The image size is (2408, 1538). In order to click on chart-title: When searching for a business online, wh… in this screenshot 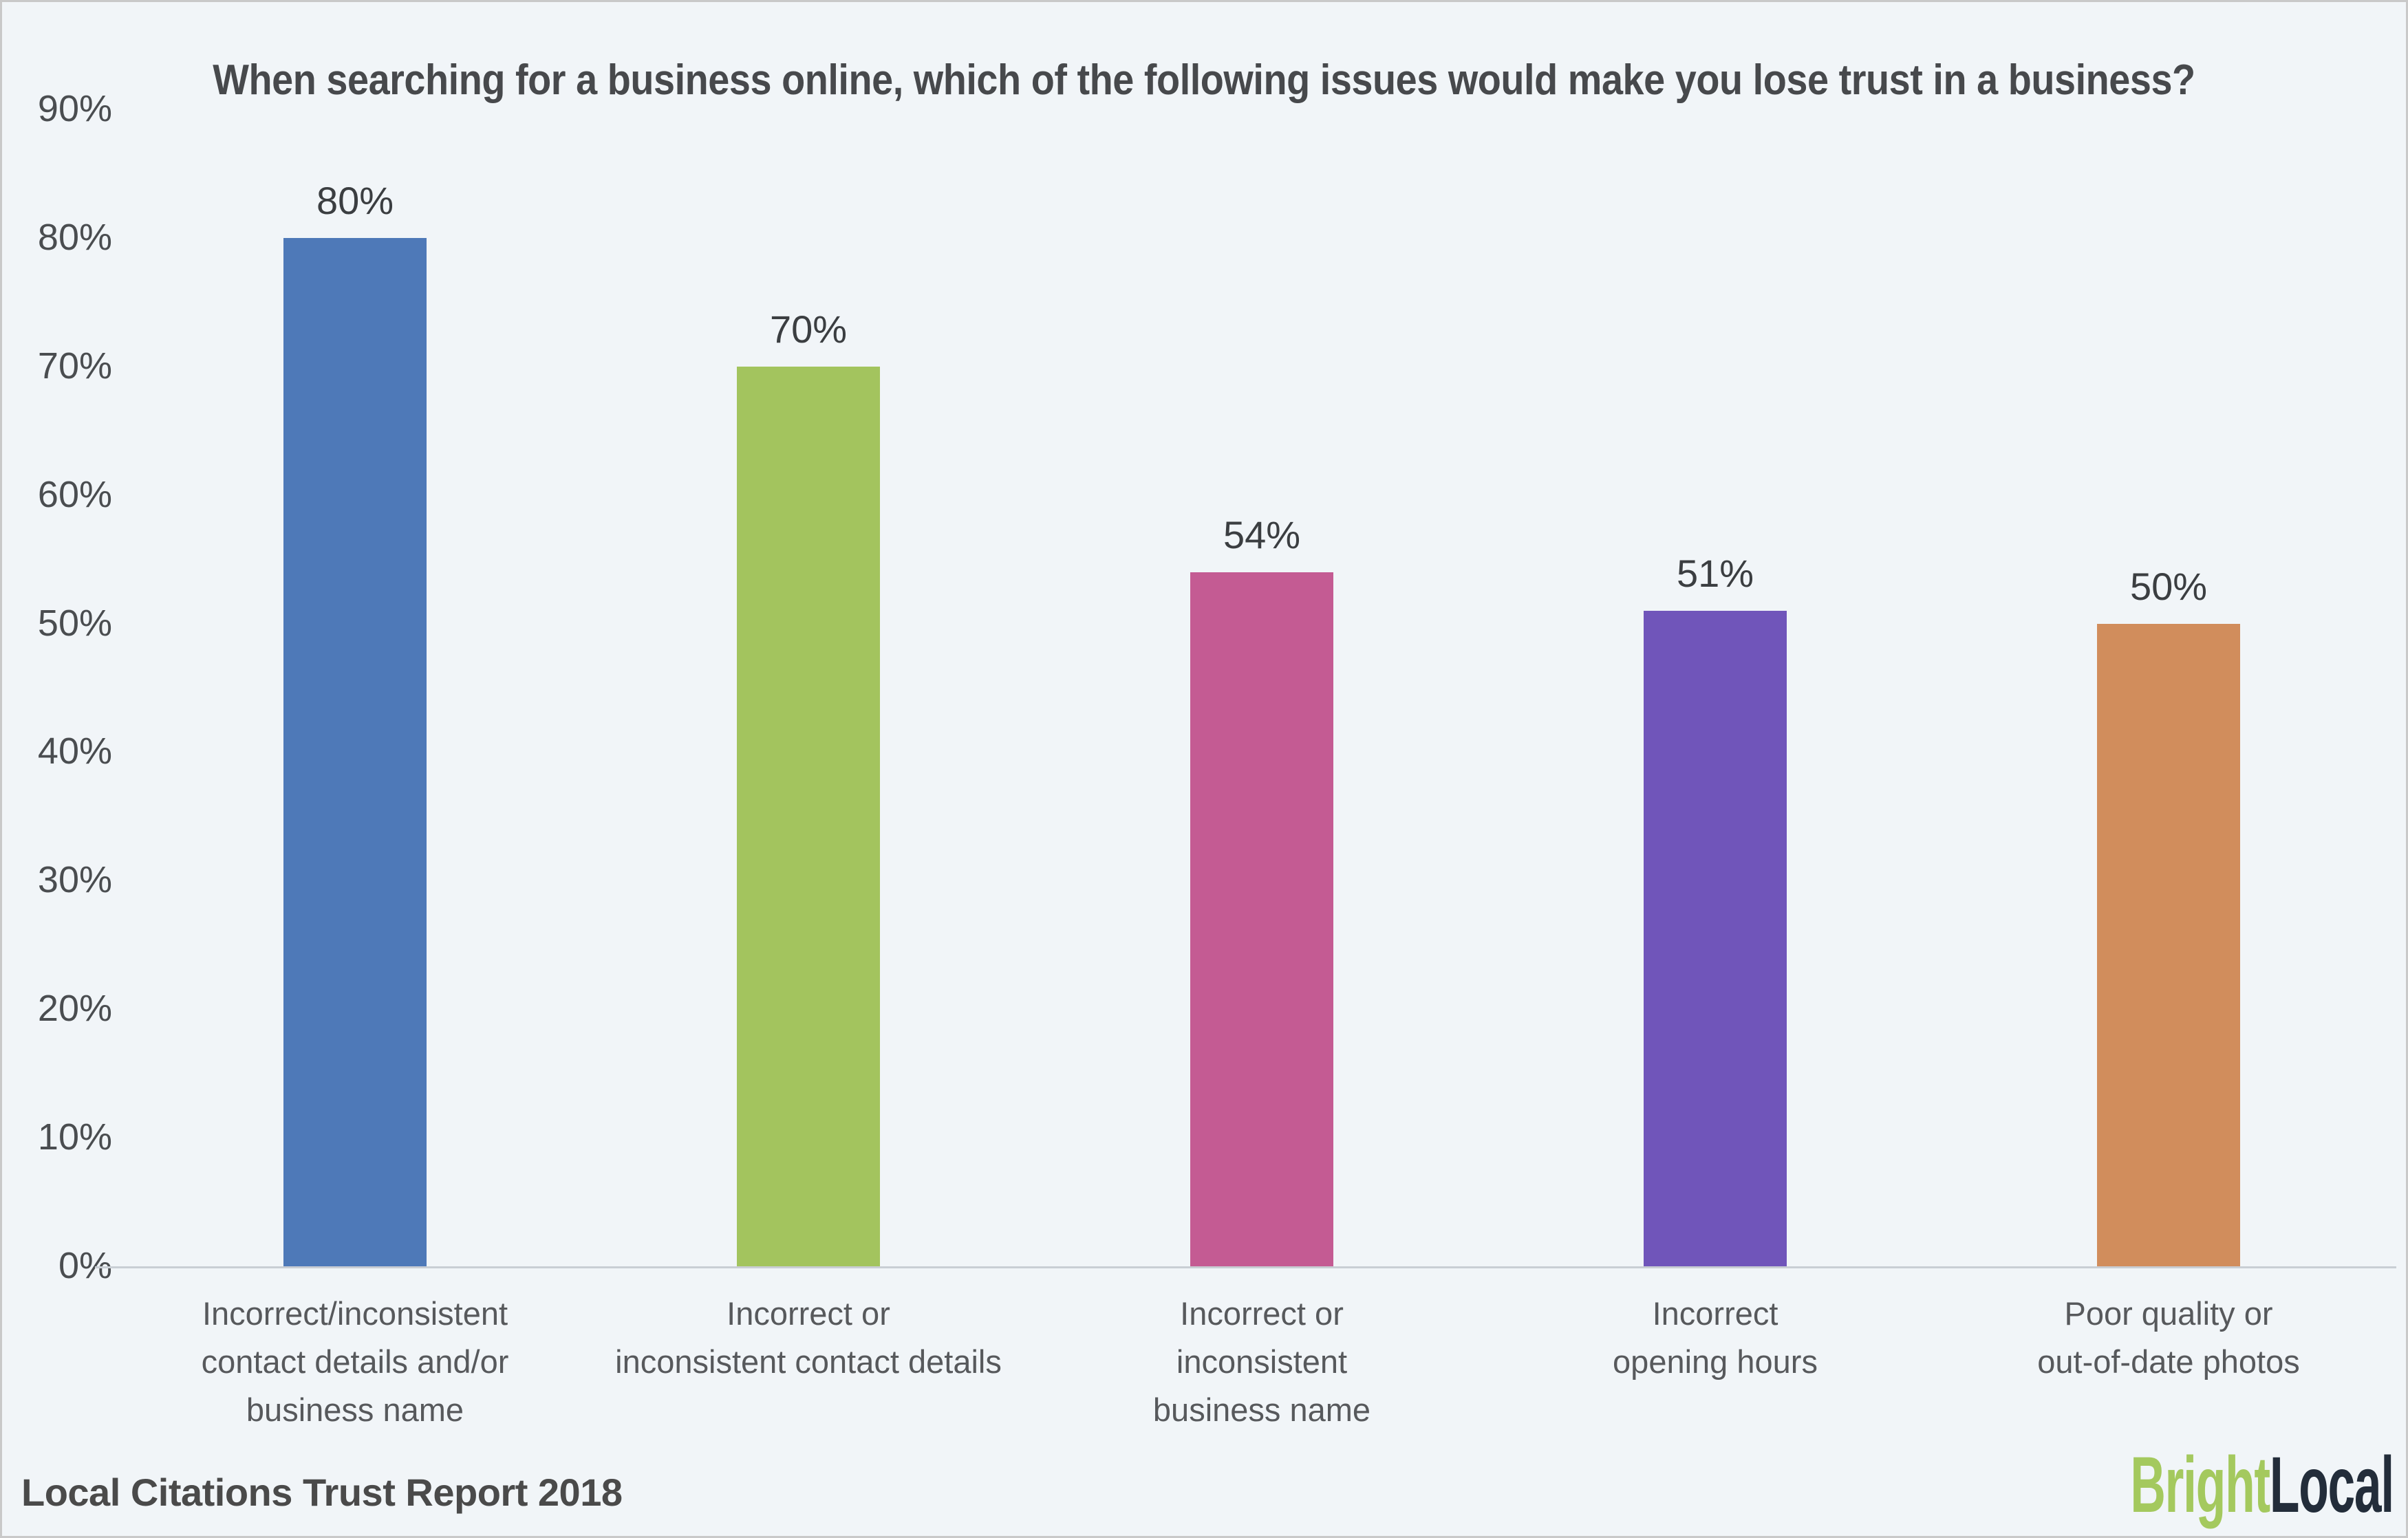, I will do `click(1204, 80)`.